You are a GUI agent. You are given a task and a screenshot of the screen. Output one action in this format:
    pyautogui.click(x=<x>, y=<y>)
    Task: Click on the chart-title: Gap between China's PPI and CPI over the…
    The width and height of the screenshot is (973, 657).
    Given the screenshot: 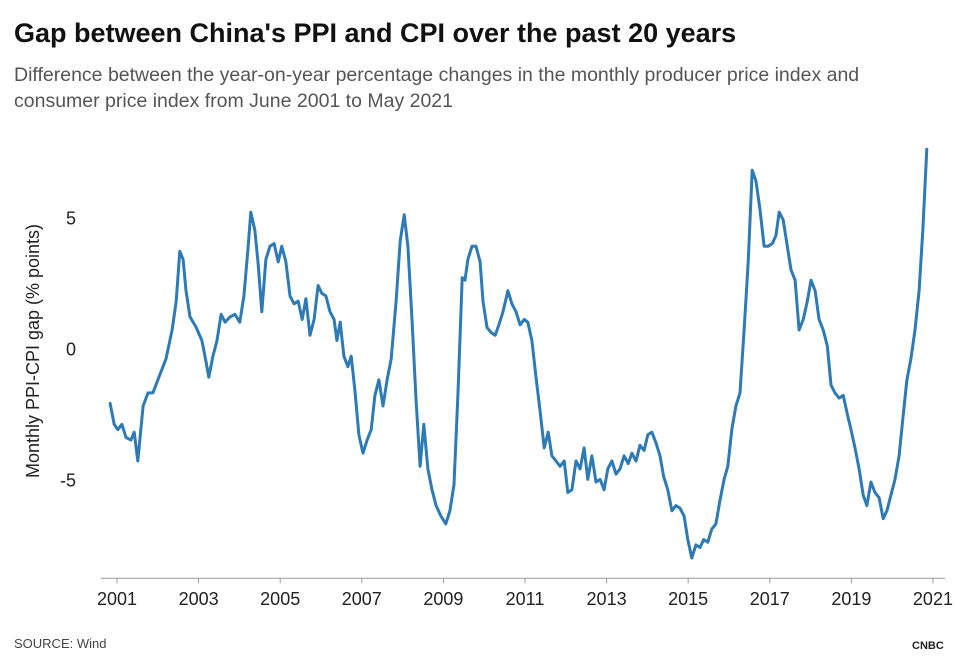 What is the action you would take?
    pyautogui.click(x=375, y=33)
    